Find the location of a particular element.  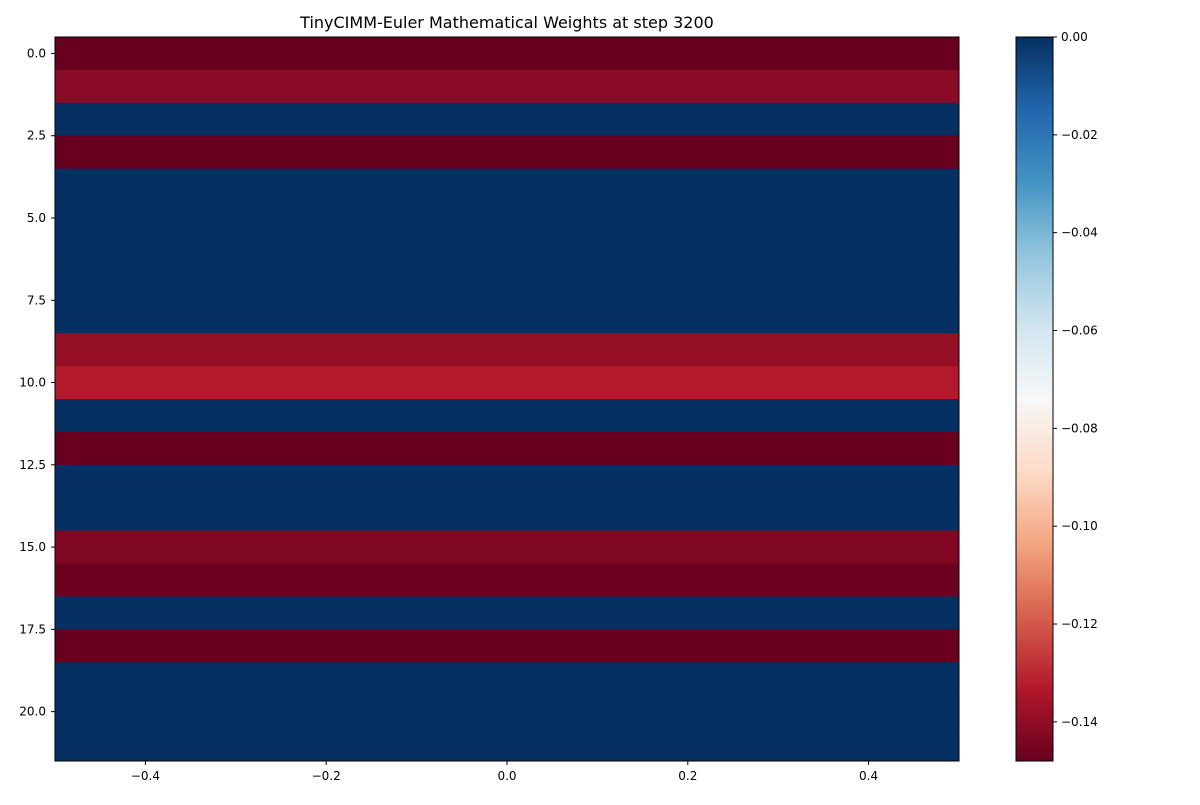

y-tick-label: 2.5 is located at coordinates (36, 136).